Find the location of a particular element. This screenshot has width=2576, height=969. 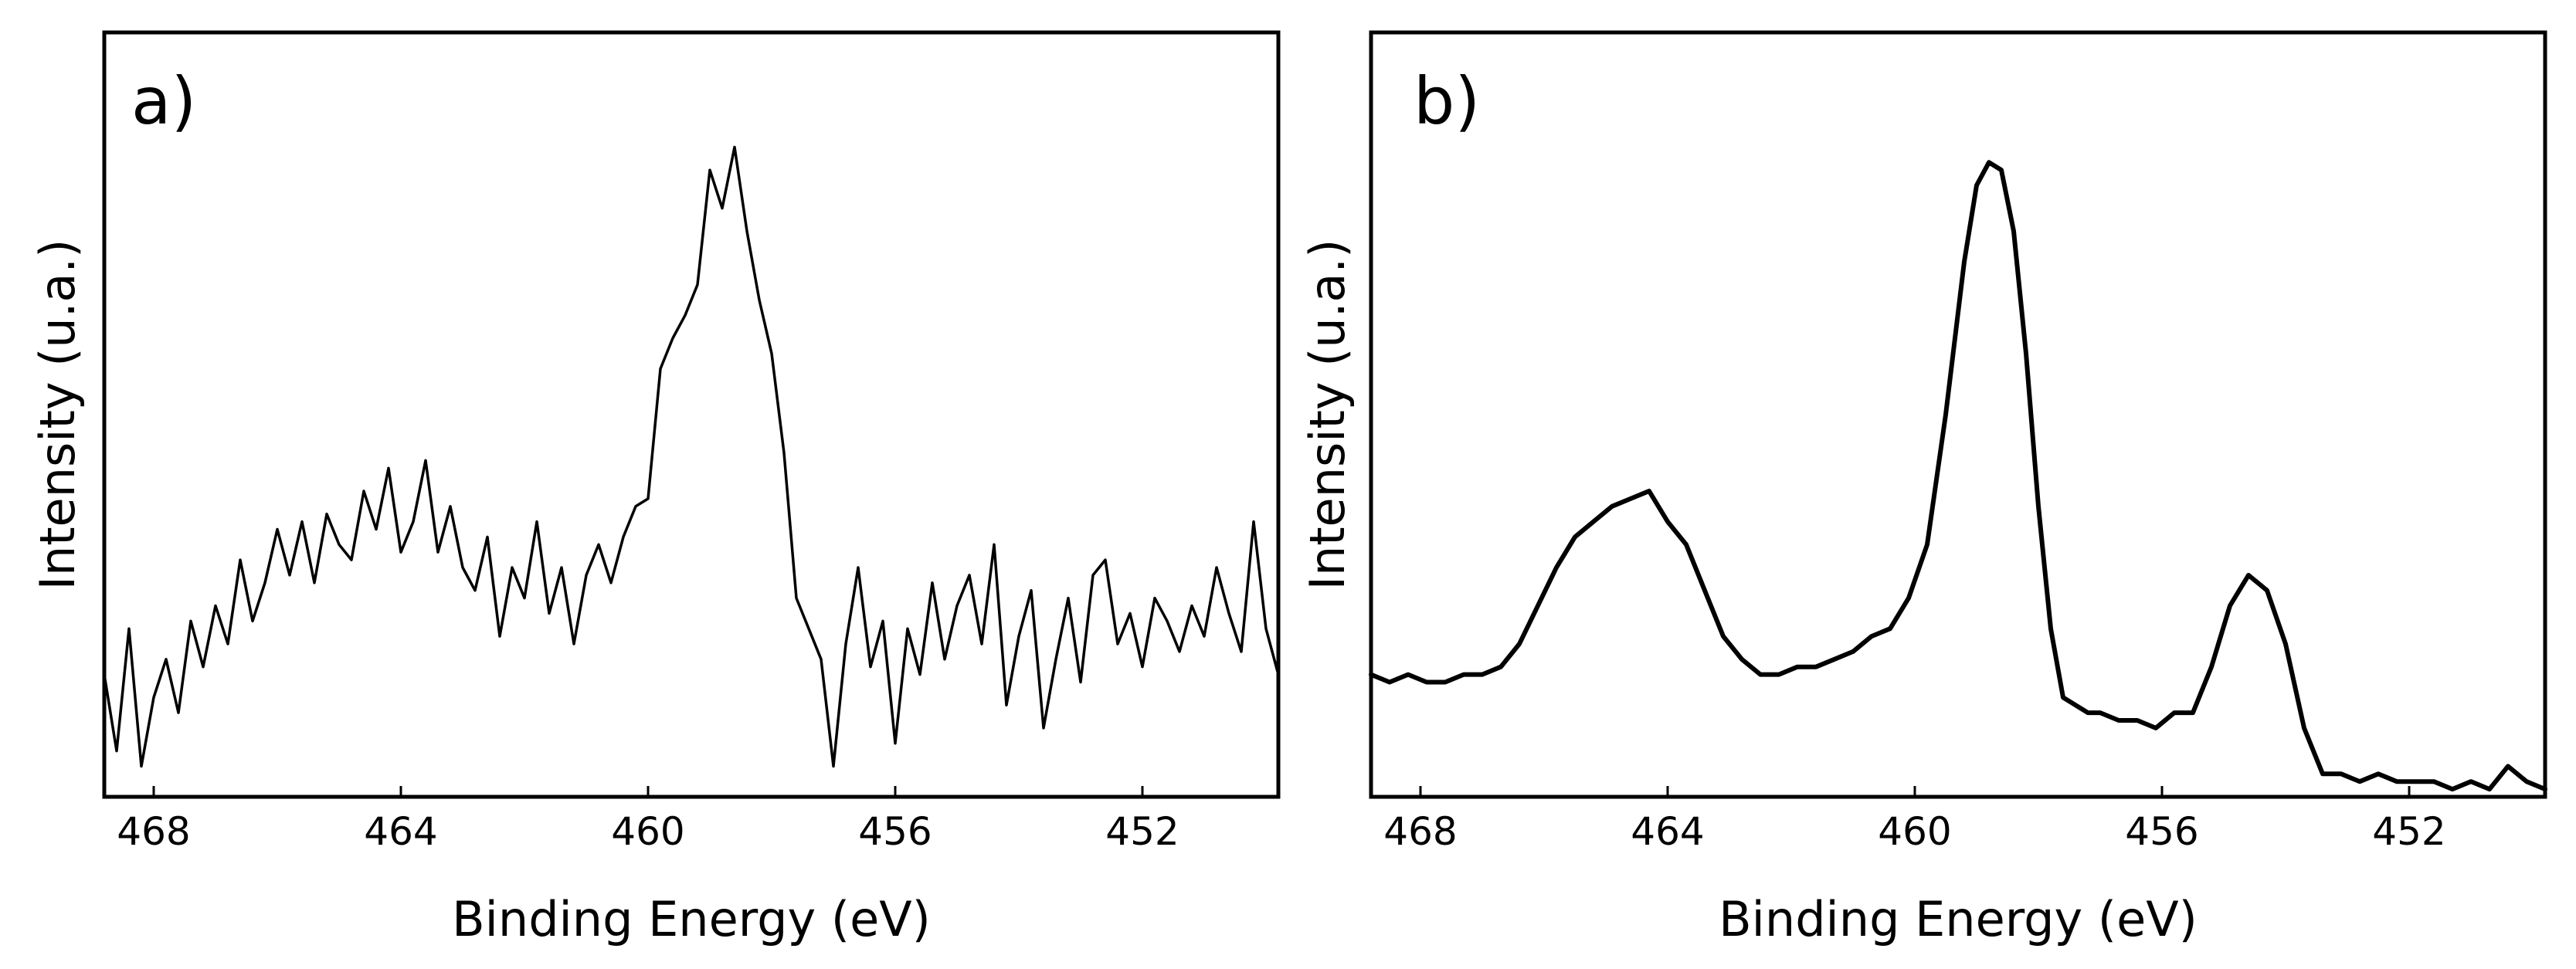

panel-b-x-axis: 468 464 460 456 452 is located at coordinates (1914, 820).